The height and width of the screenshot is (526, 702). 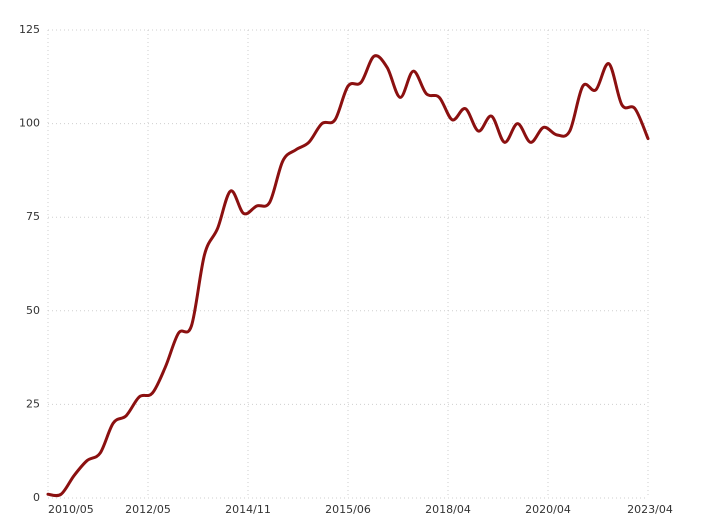 What do you see at coordinates (36, 497) in the screenshot?
I see `y-tick-label: 0` at bounding box center [36, 497].